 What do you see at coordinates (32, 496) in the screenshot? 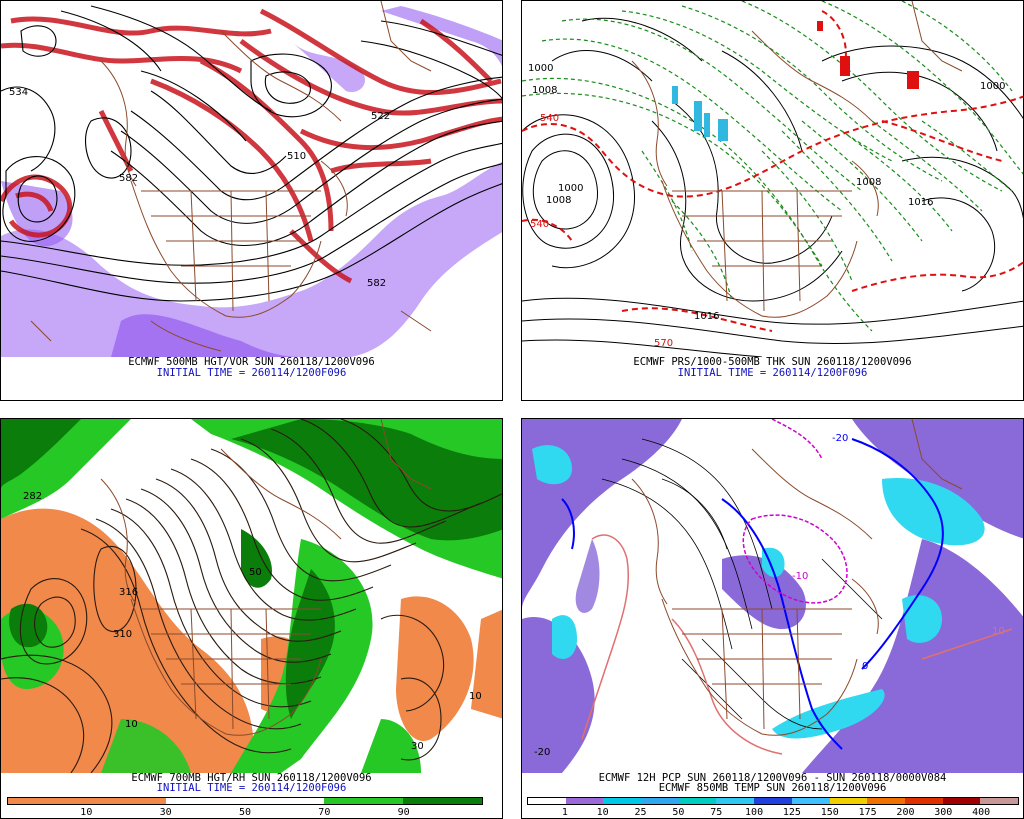
I see `contour-label: 282` at bounding box center [32, 496].